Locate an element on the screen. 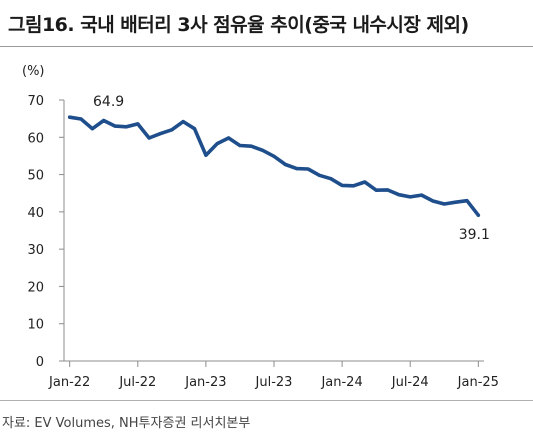  source-note: 자료: EV Volumes, NH투자증권 리서치본부 is located at coordinates (126, 423).